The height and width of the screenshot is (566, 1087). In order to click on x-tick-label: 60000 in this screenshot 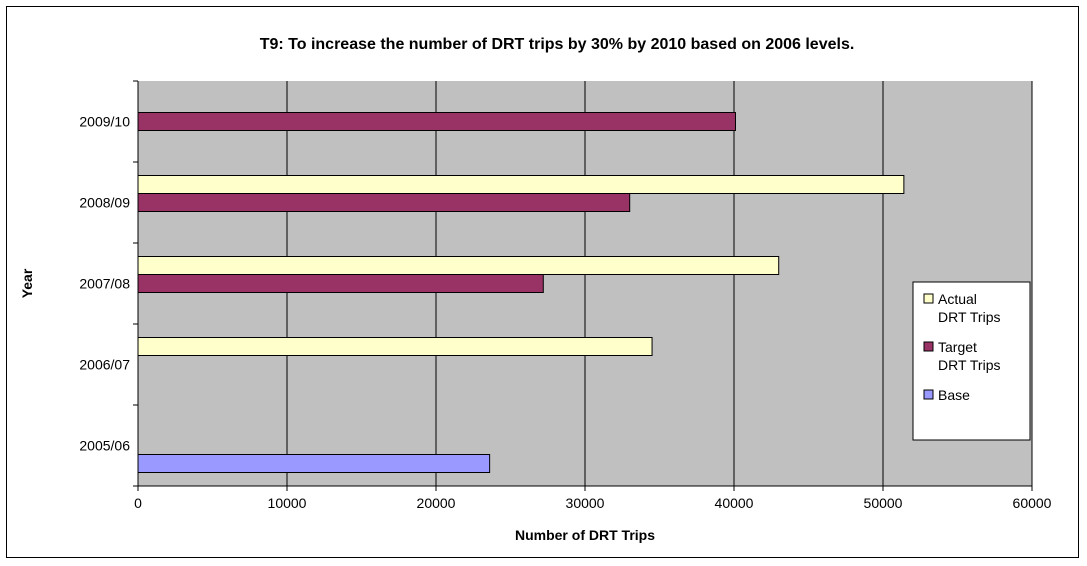, I will do `click(1032, 503)`.